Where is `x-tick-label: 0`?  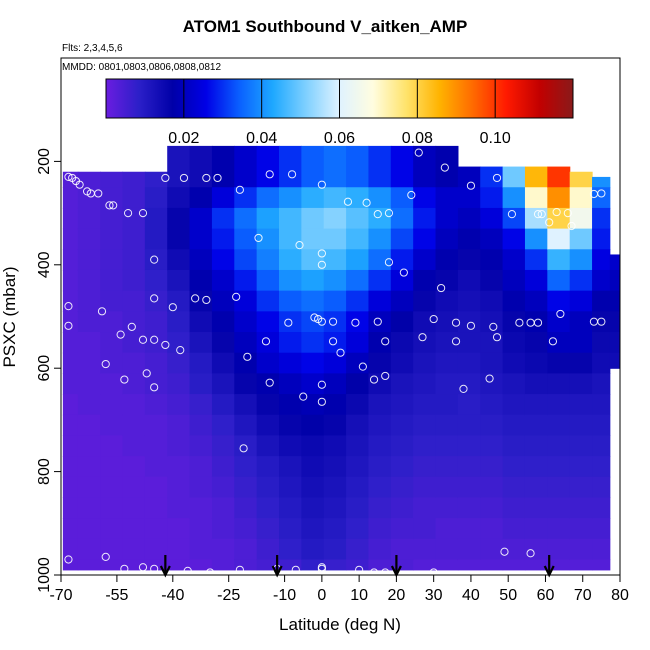 x-tick-label: 0 is located at coordinates (321, 595).